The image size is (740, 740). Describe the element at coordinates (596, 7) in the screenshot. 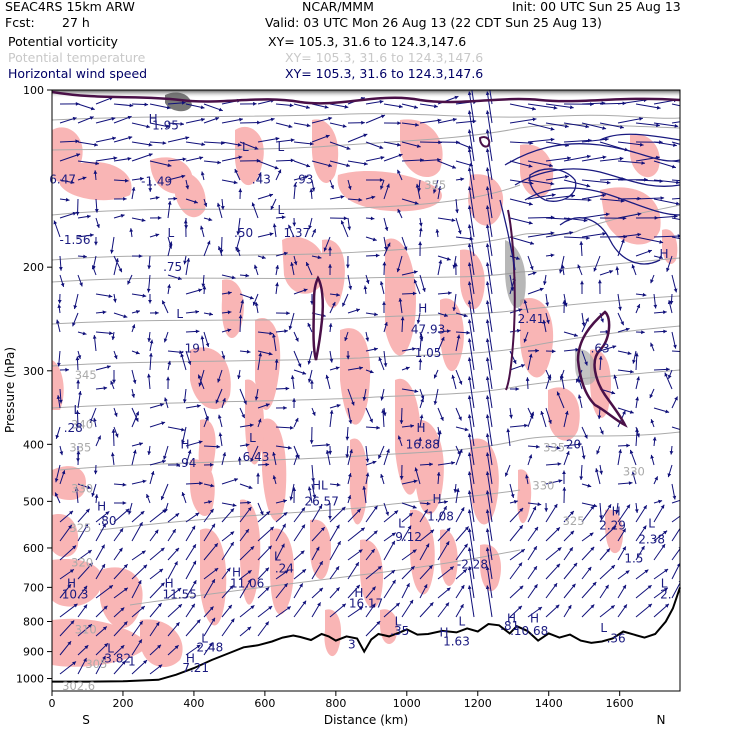

I see `init-time: Init: 00 UTC Sun 25 Aug 13` at that location.